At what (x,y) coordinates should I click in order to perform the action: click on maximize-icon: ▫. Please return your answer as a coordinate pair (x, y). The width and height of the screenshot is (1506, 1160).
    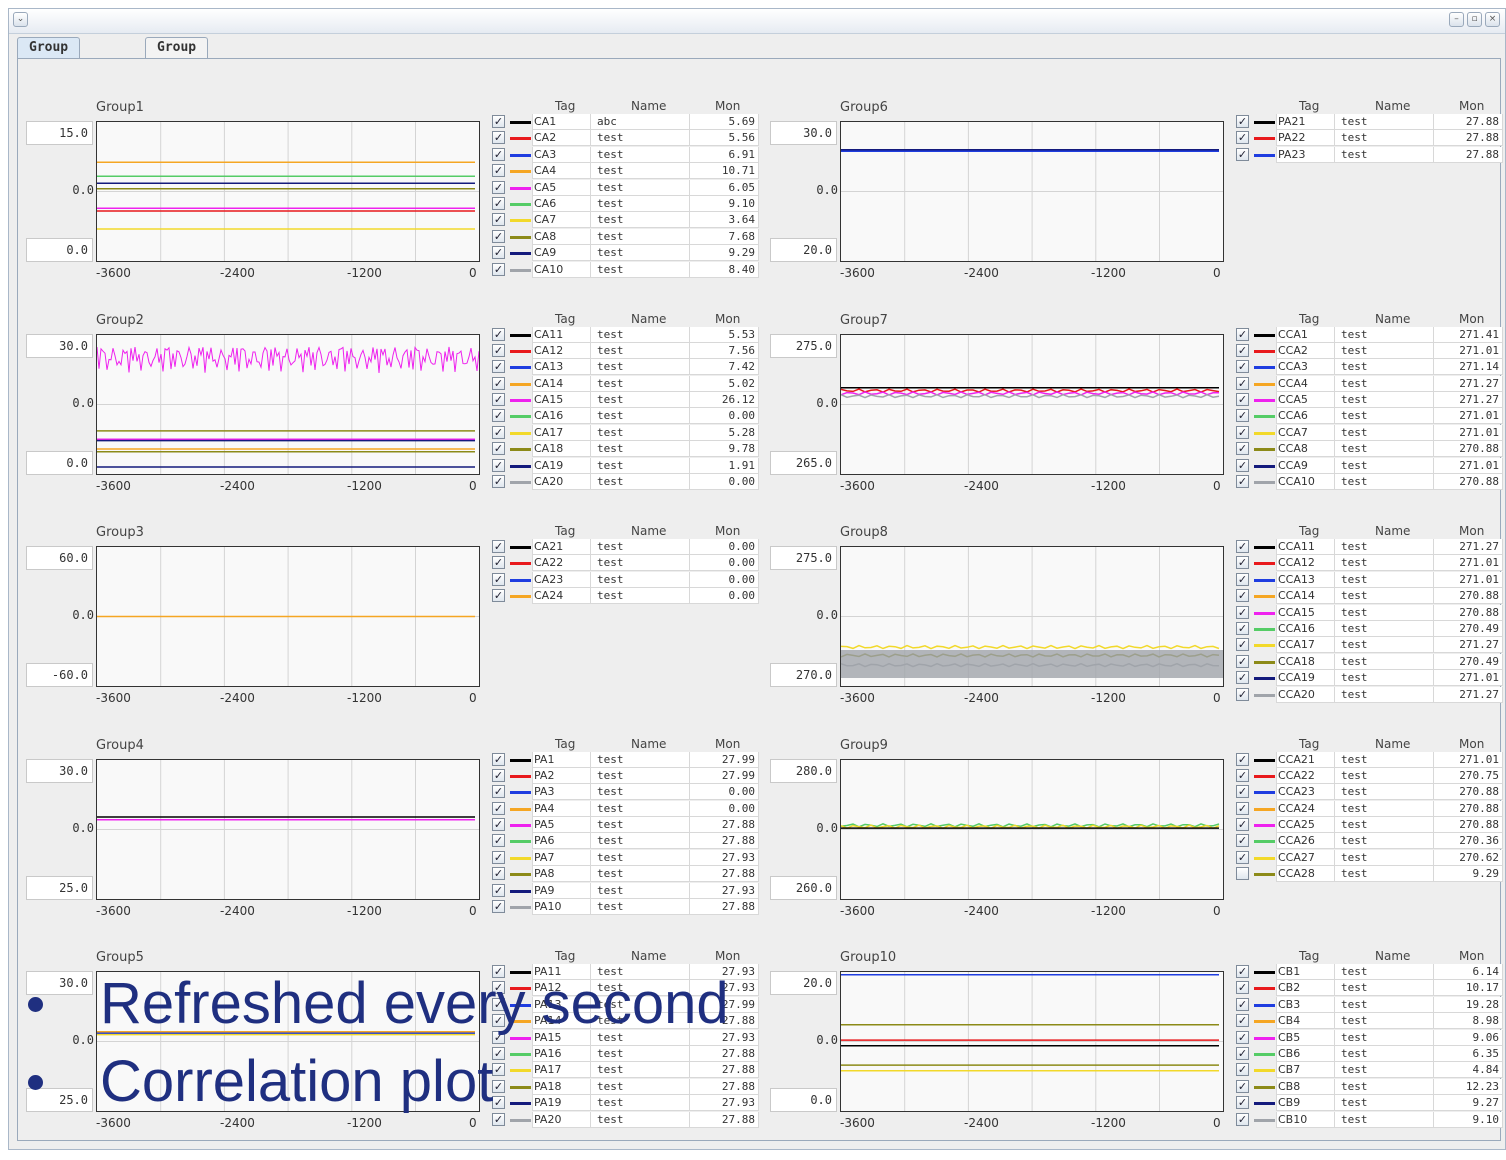
    Looking at the image, I should click on (1474, 19).